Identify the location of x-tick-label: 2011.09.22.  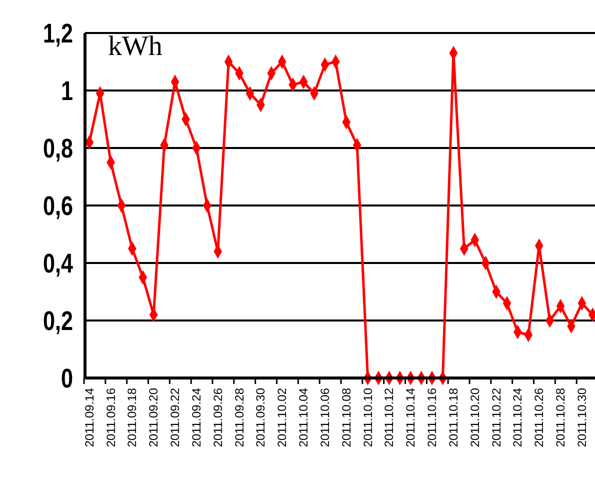
(175, 418).